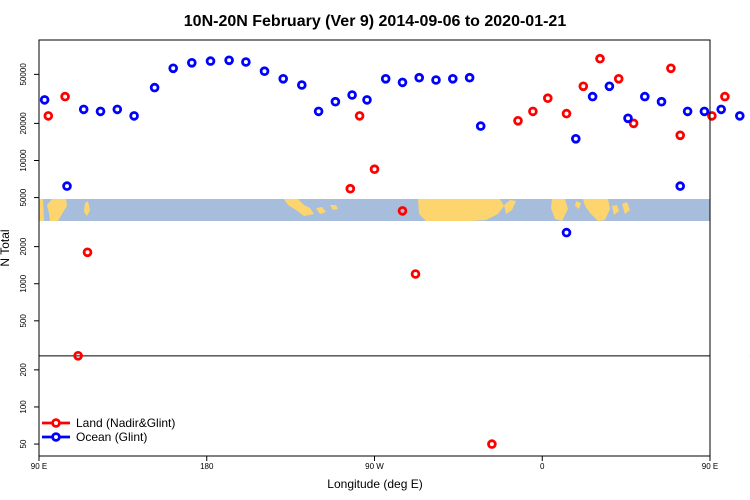  I want to click on y-tick-label: 200, so click(23, 370).